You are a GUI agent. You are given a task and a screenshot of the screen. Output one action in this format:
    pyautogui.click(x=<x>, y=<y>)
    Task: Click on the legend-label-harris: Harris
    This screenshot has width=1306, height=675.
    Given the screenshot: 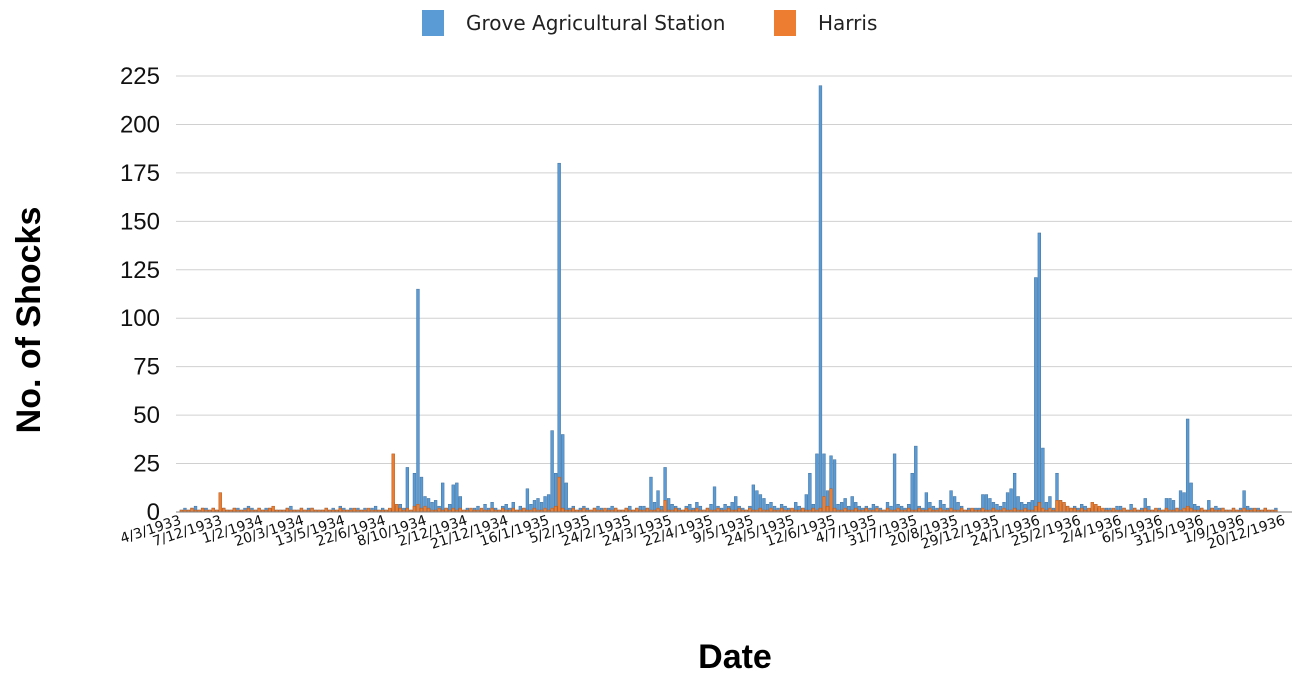 What is the action you would take?
    pyautogui.click(x=847, y=23)
    